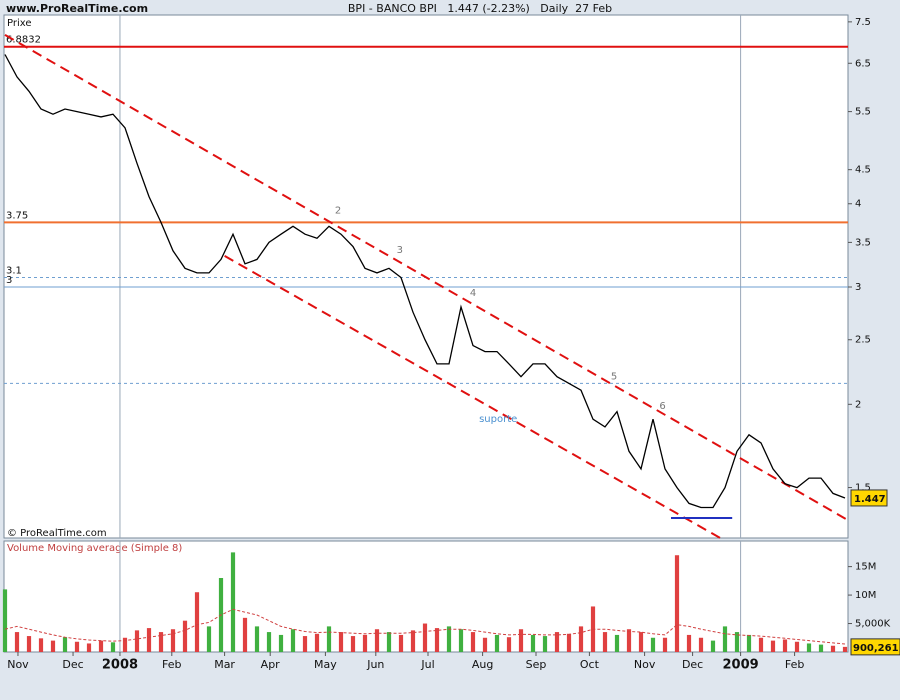  What do you see at coordinates (427, 664) in the screenshot?
I see `x-tick-label: Jul` at bounding box center [427, 664].